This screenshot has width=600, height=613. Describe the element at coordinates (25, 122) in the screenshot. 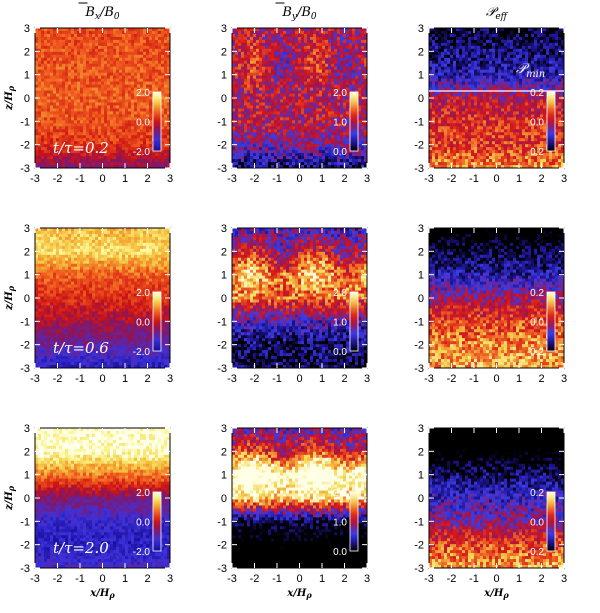

I see `y-tick-label: -1` at that location.